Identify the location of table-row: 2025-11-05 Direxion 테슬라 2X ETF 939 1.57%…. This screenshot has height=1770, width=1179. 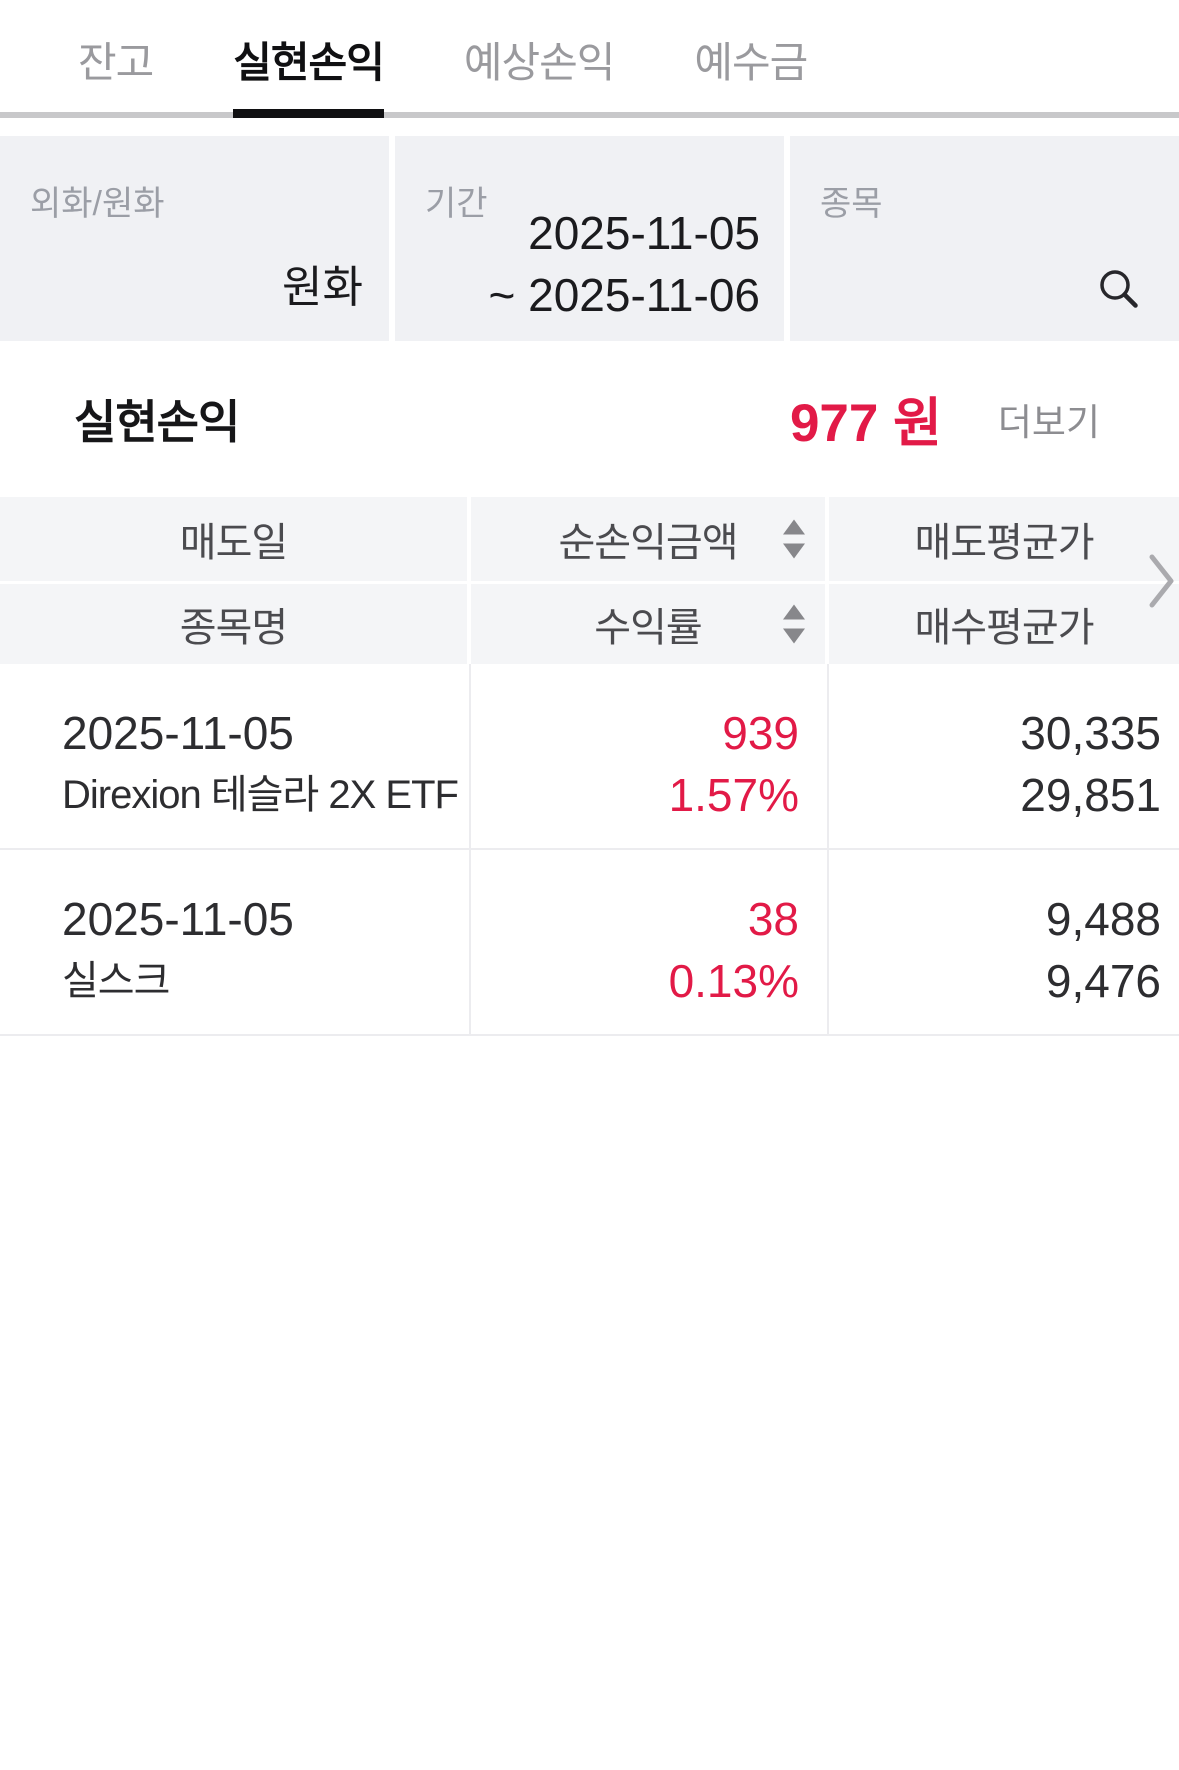
(589, 757).